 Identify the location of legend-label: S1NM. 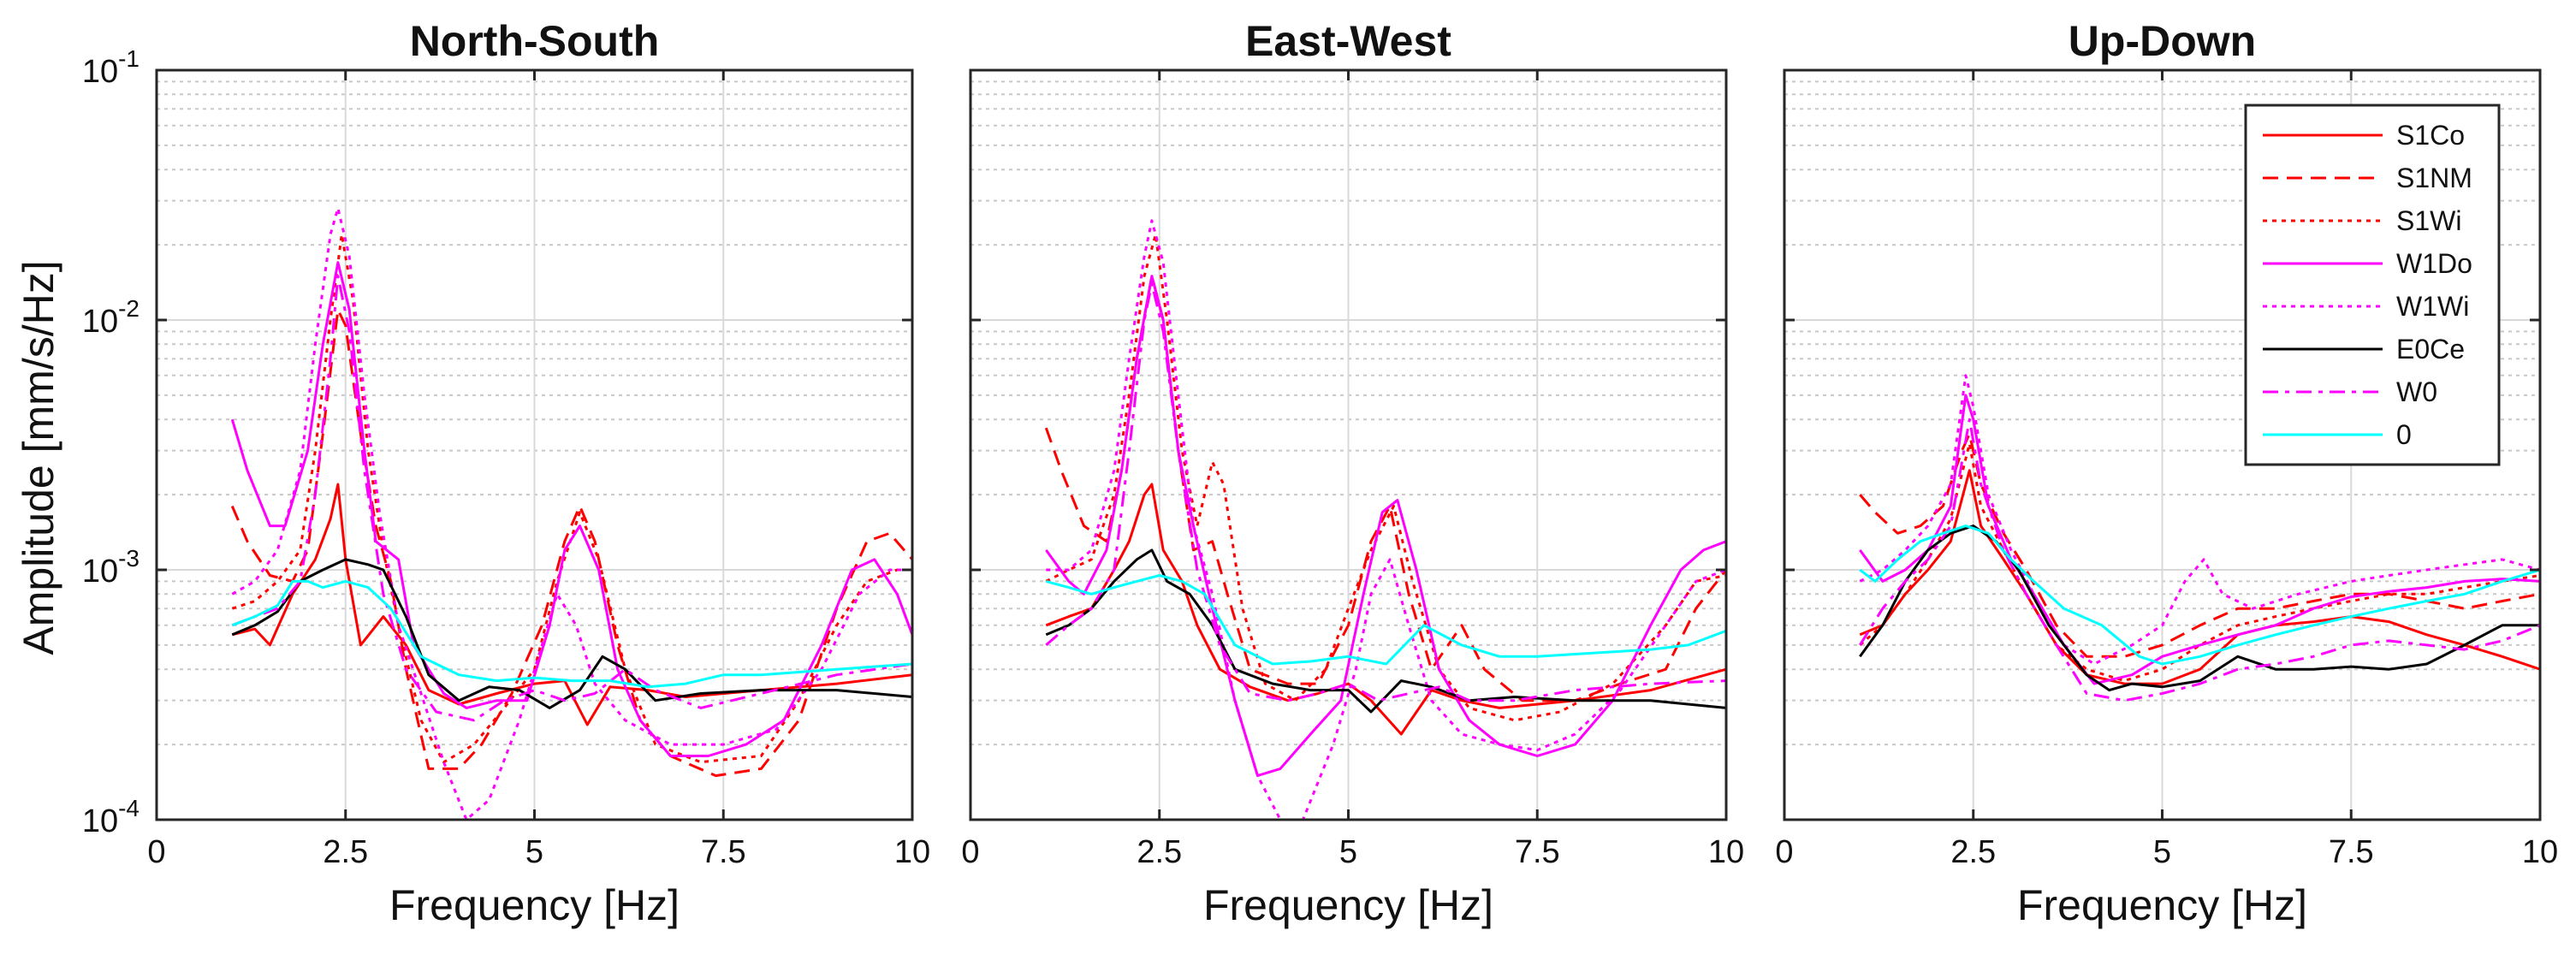
(2434, 178).